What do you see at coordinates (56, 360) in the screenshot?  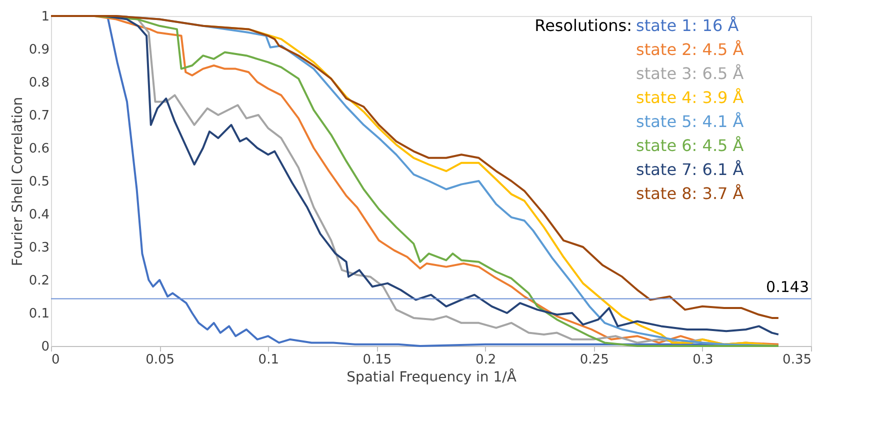 I see `x-tick-label: 0` at bounding box center [56, 360].